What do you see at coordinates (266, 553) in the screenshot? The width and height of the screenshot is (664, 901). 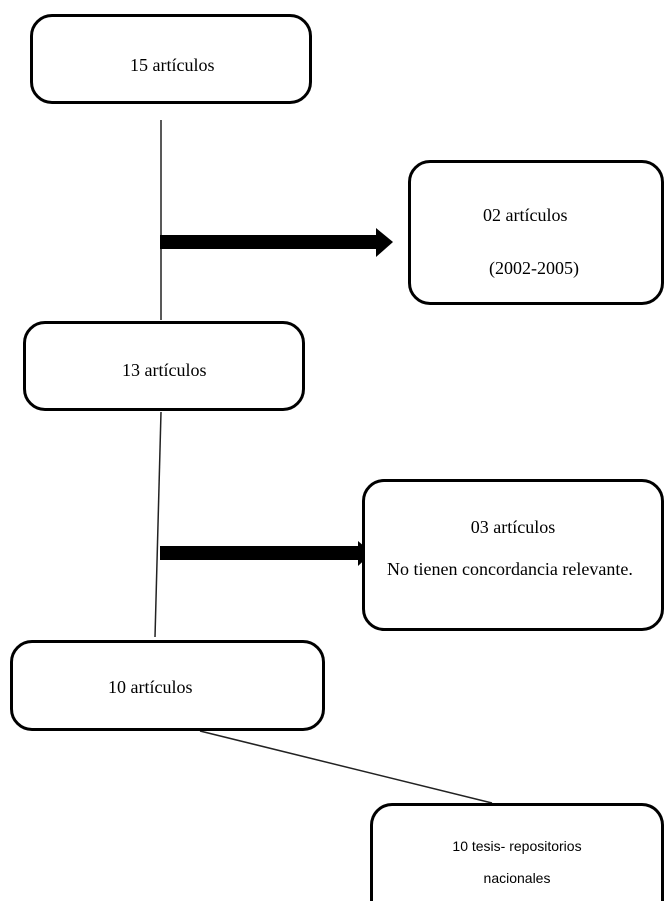 I see `arrow-to-excluded-relevance` at bounding box center [266, 553].